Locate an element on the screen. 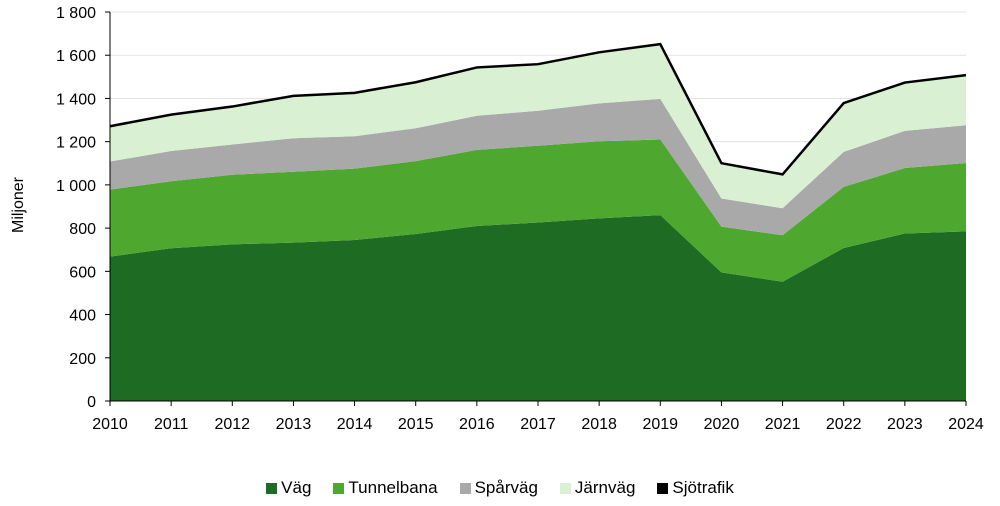 The width and height of the screenshot is (1000, 506). x-tick-label: 2019 is located at coordinates (660, 424).